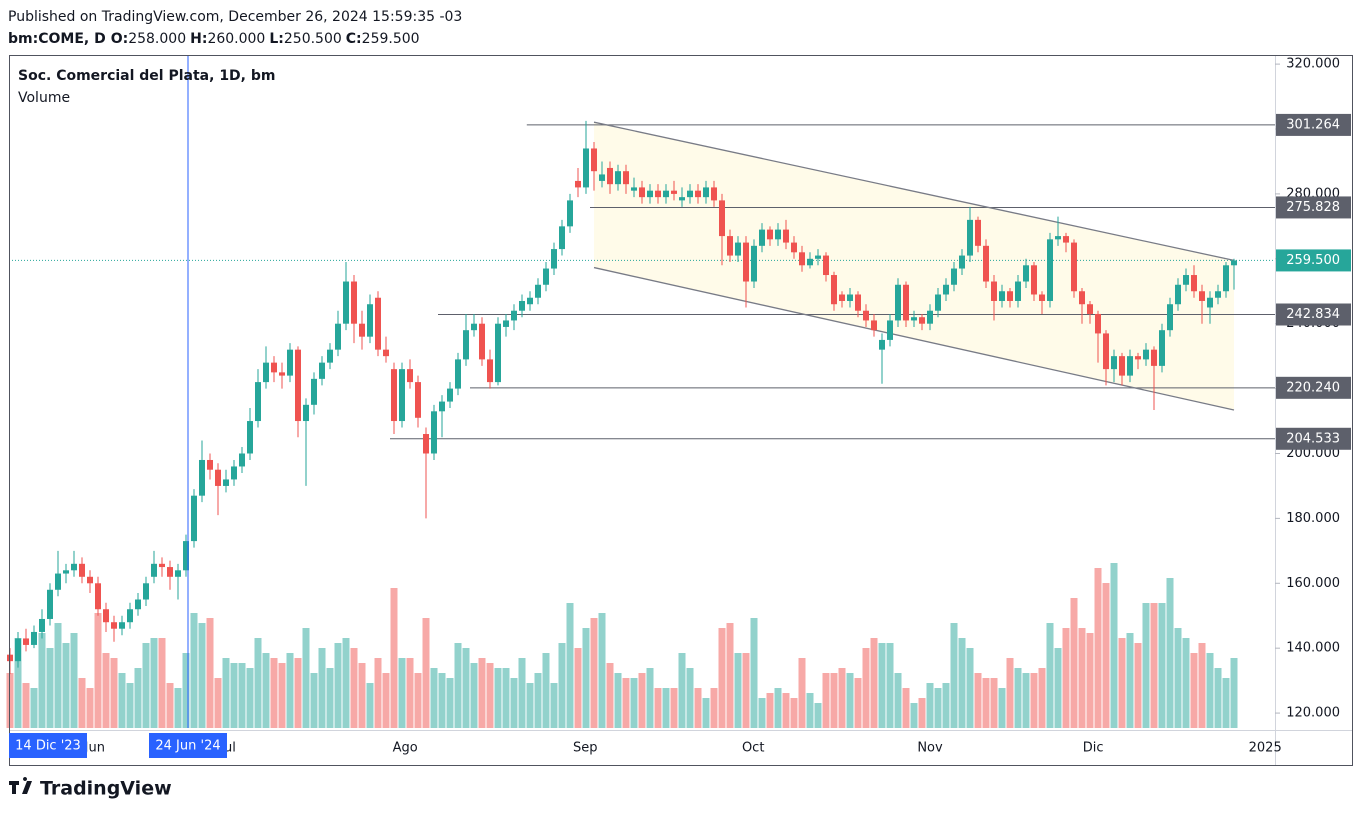 The height and width of the screenshot is (816, 1361). What do you see at coordinates (354, 39) in the screenshot?
I see `ohlc-key: C:` at bounding box center [354, 39].